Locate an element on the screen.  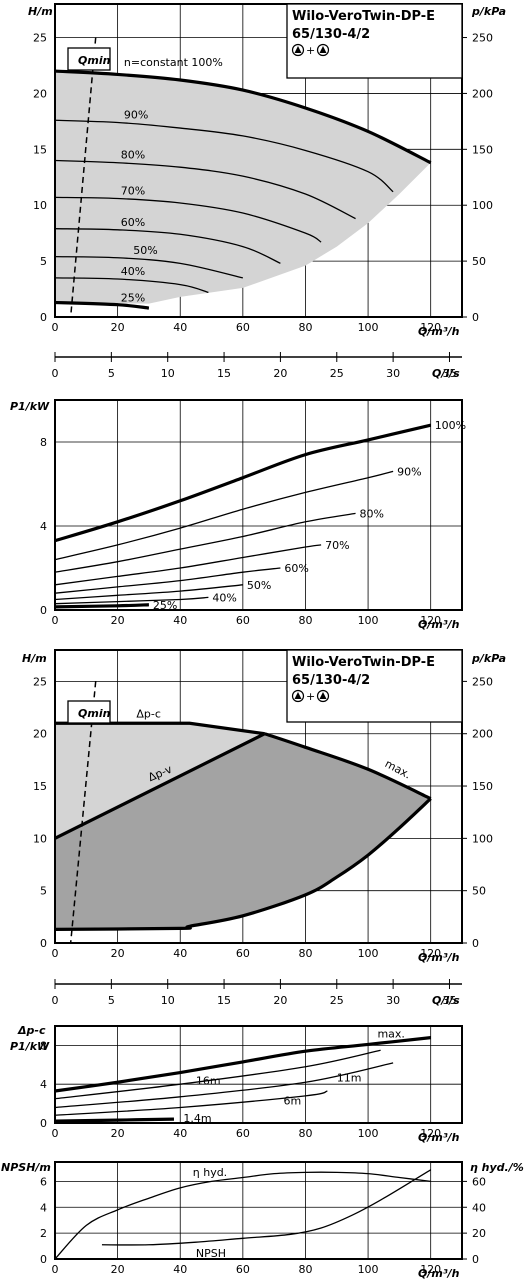
operating-envelope is located at coordinates (243, 187).